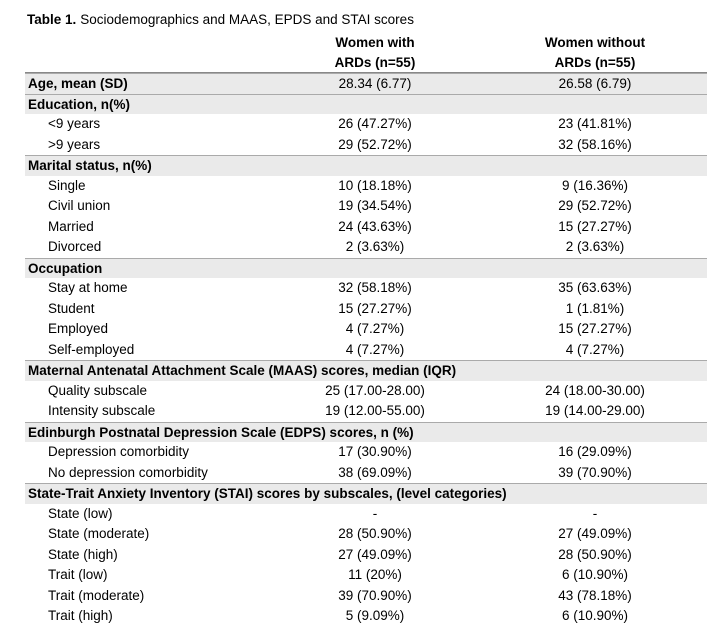 This screenshot has height=628, width=723. I want to click on cell-value: 32 (58.18%), so click(375, 287).